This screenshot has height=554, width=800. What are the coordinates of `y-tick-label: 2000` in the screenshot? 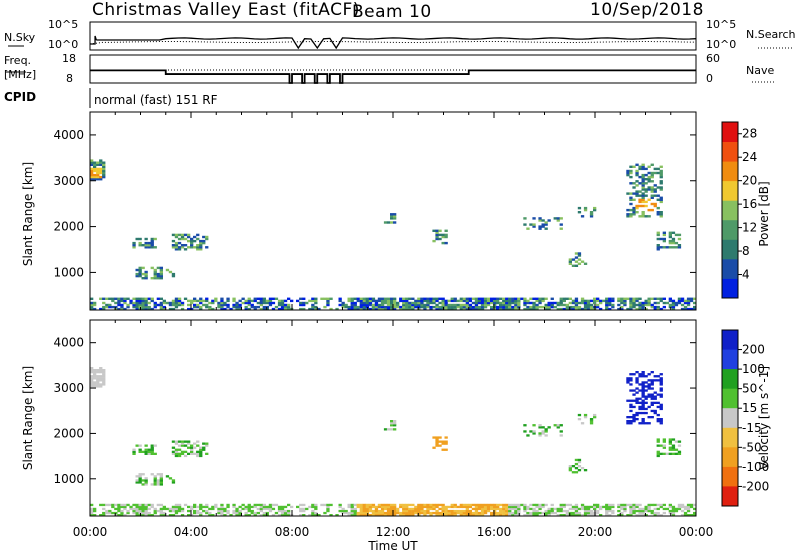 It's located at (68, 227).